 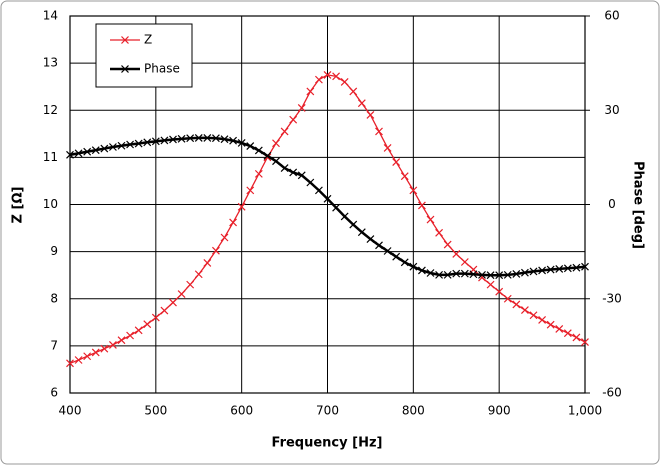 I want to click on y-tick-label: 8, so click(x=54, y=298).